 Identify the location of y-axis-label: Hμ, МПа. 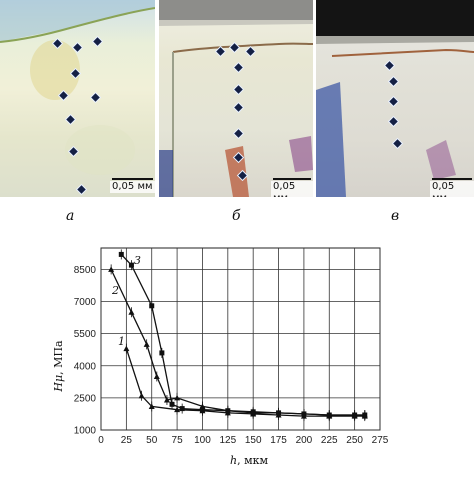
(58, 366).